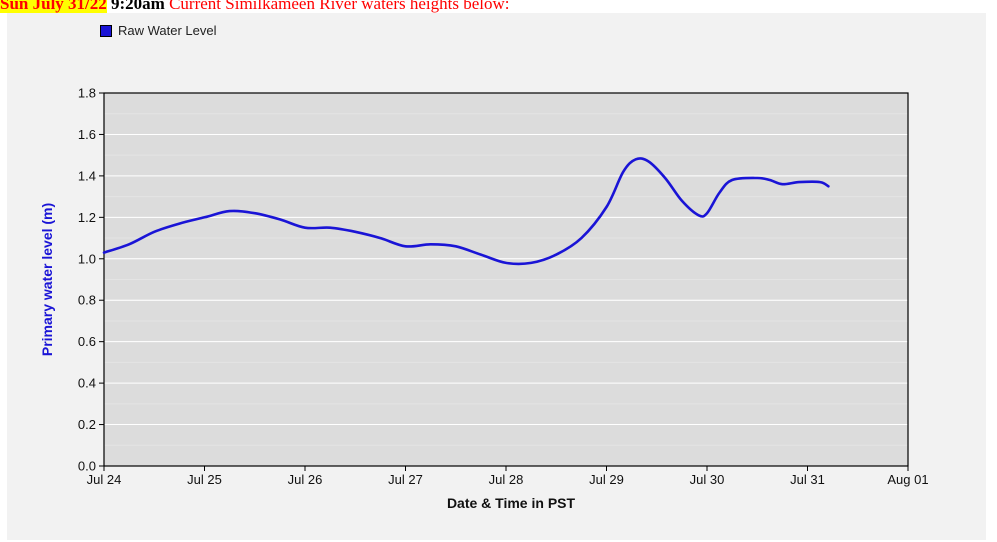 This screenshot has height=542, width=997. Describe the element at coordinates (167, 30) in the screenshot. I see `legend-label: Raw Water Level` at that location.